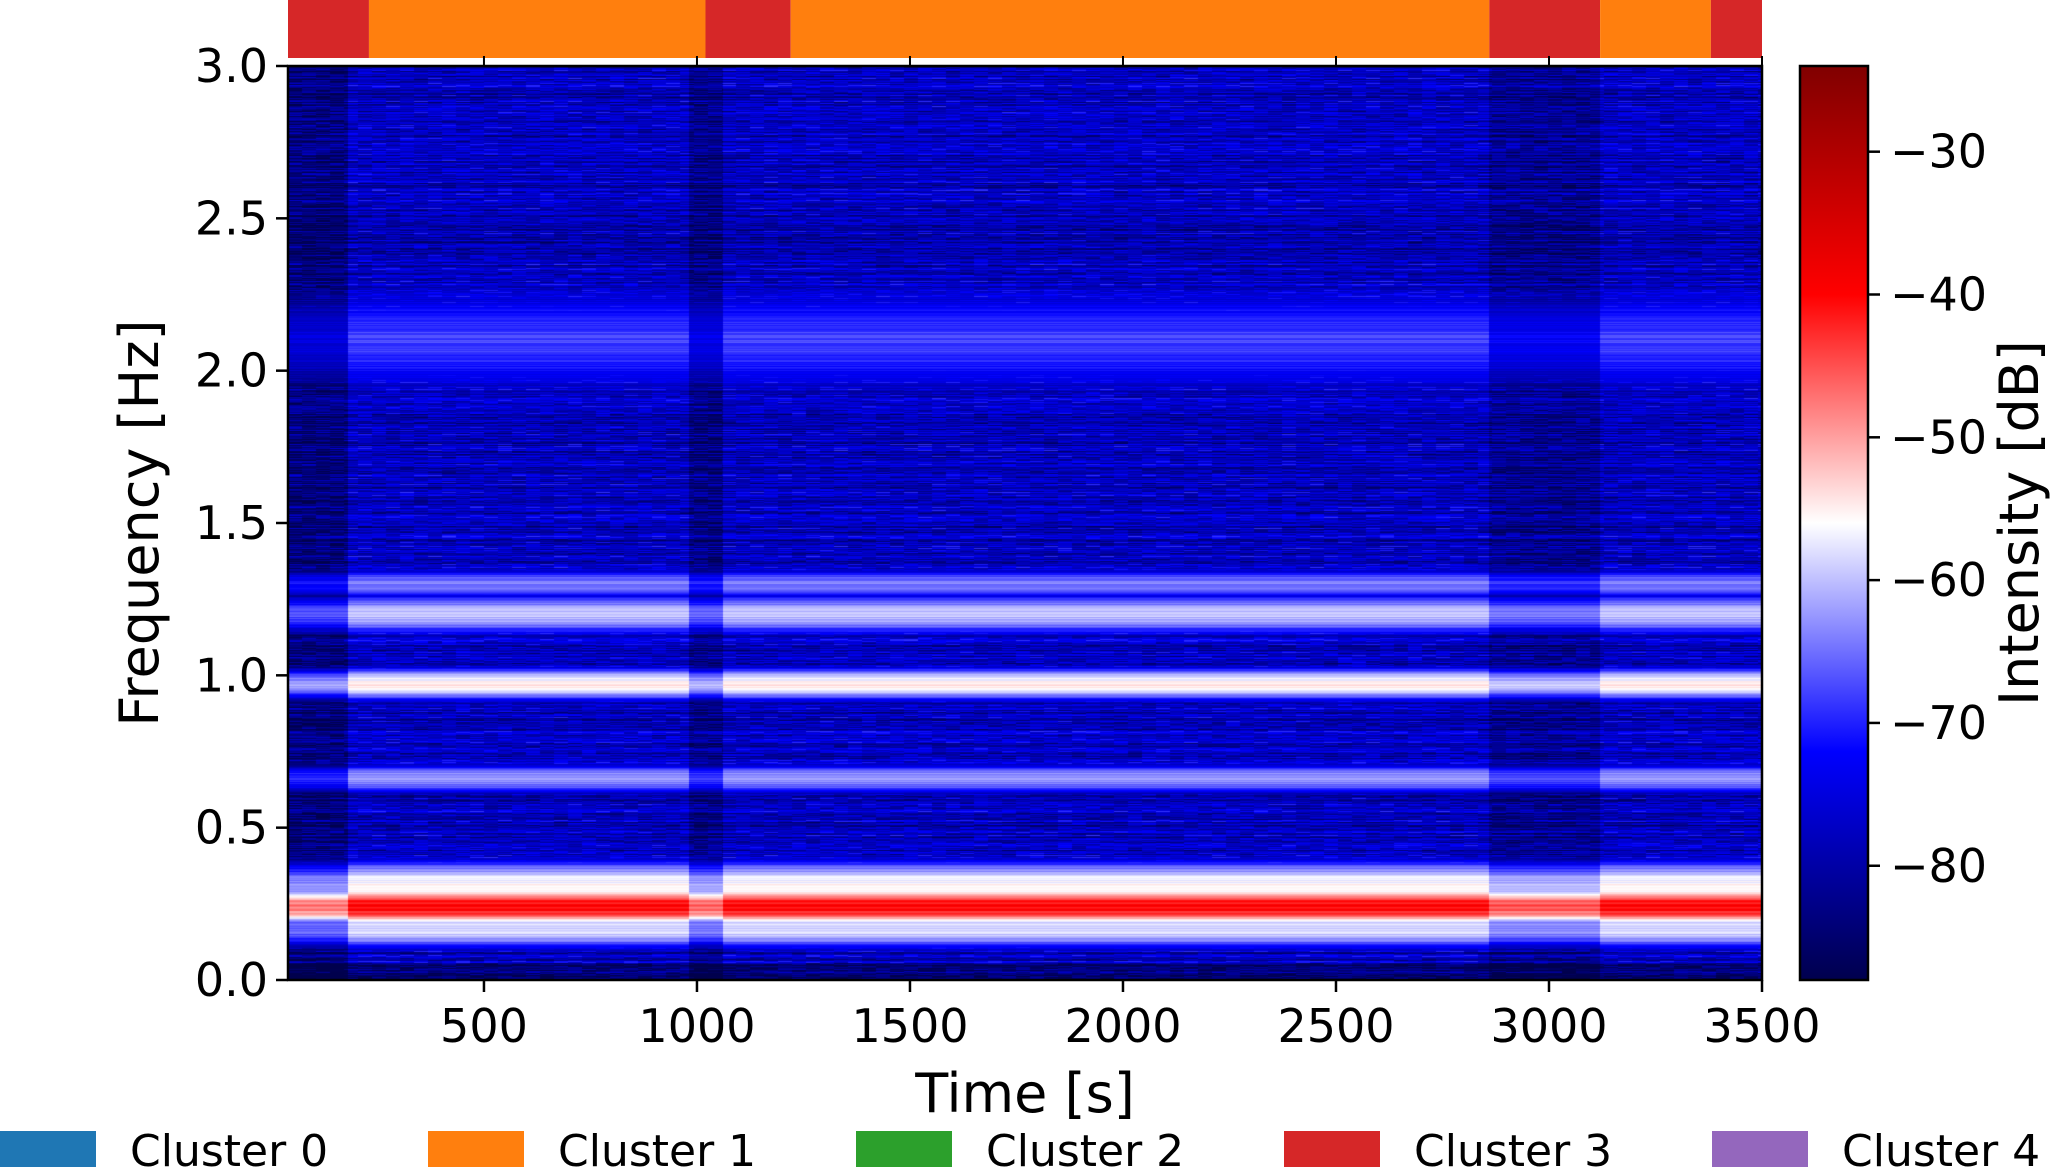  What do you see at coordinates (139, 522) in the screenshot?
I see `y-axis-title: Frequency [Hz]` at bounding box center [139, 522].